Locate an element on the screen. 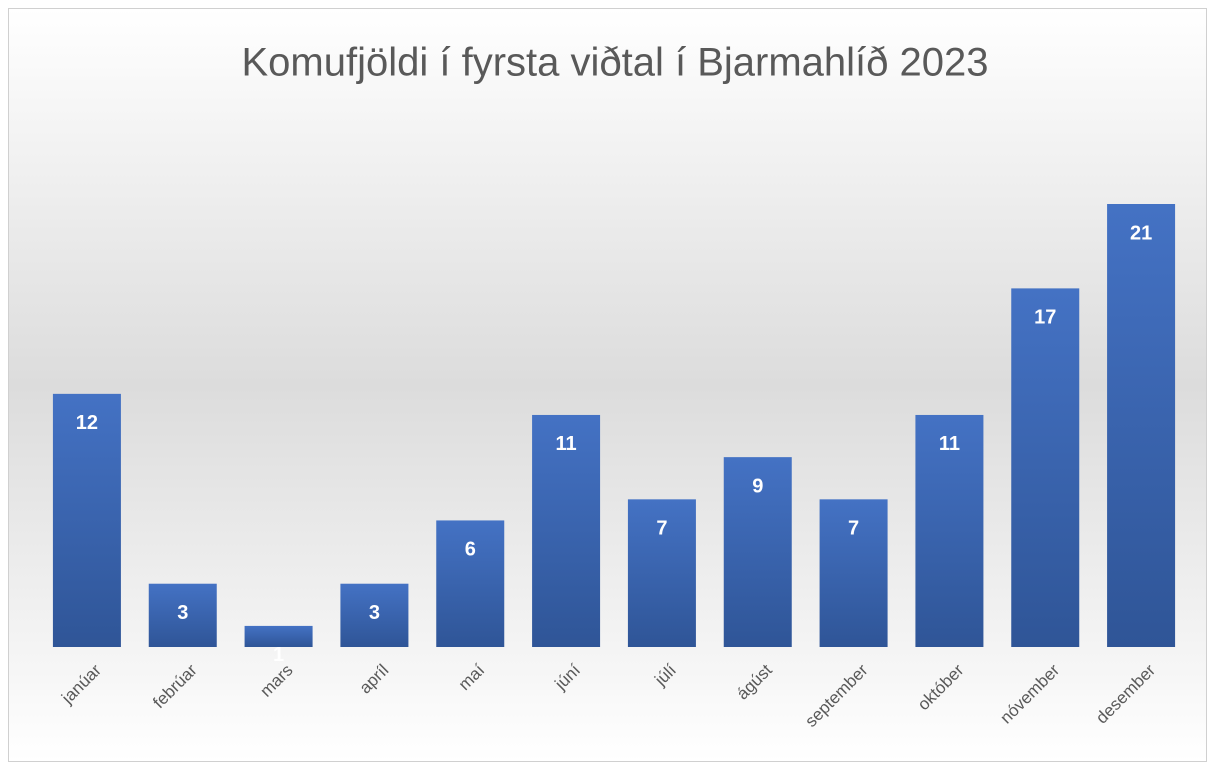  data-label: 21 is located at coordinates (1141, 233).